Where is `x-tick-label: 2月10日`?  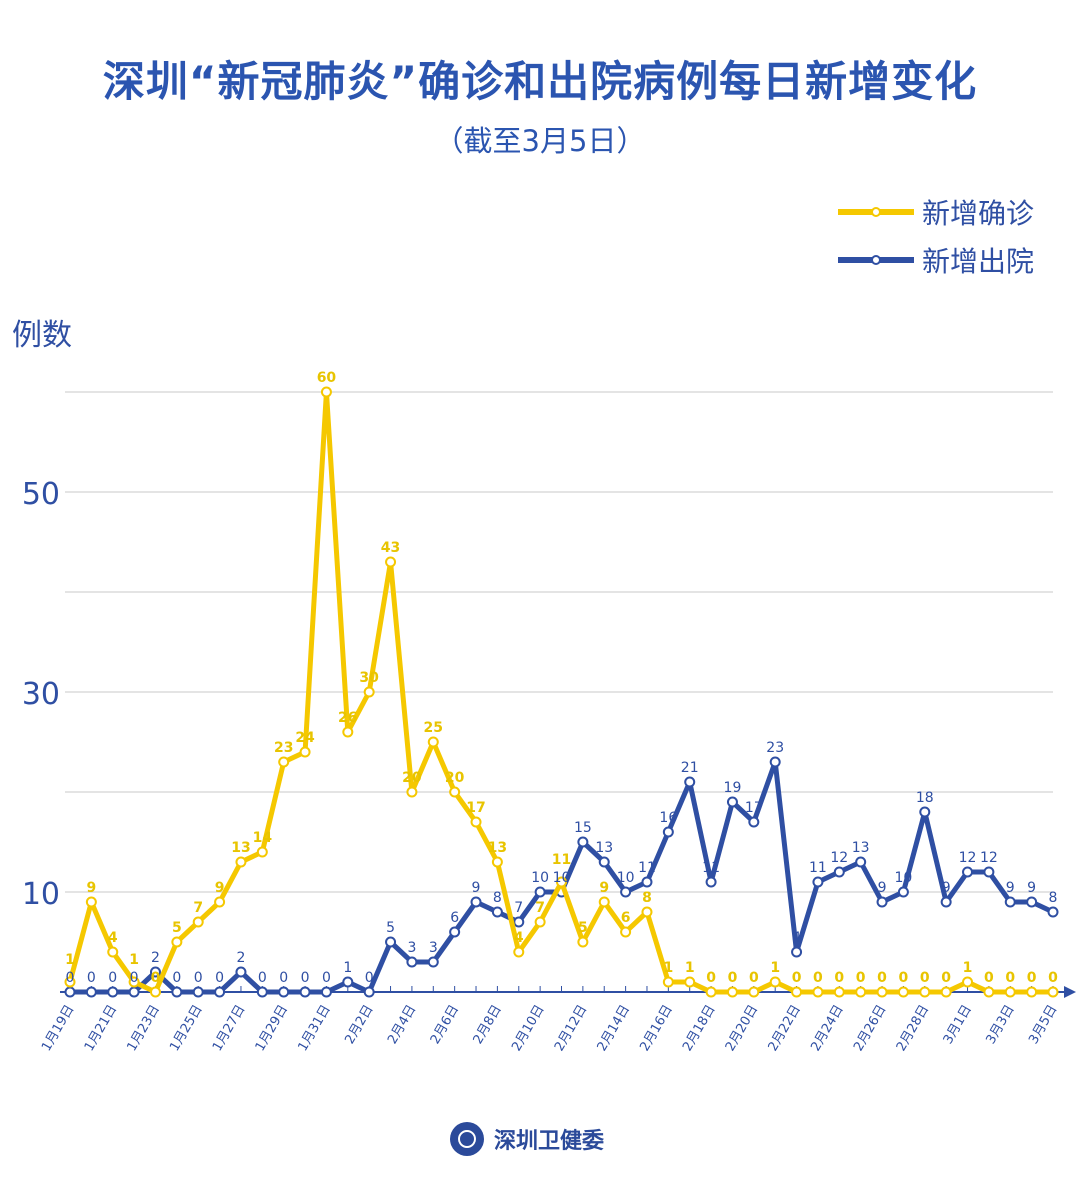 x-tick-label: 2月10日 is located at coordinates (528, 1029).